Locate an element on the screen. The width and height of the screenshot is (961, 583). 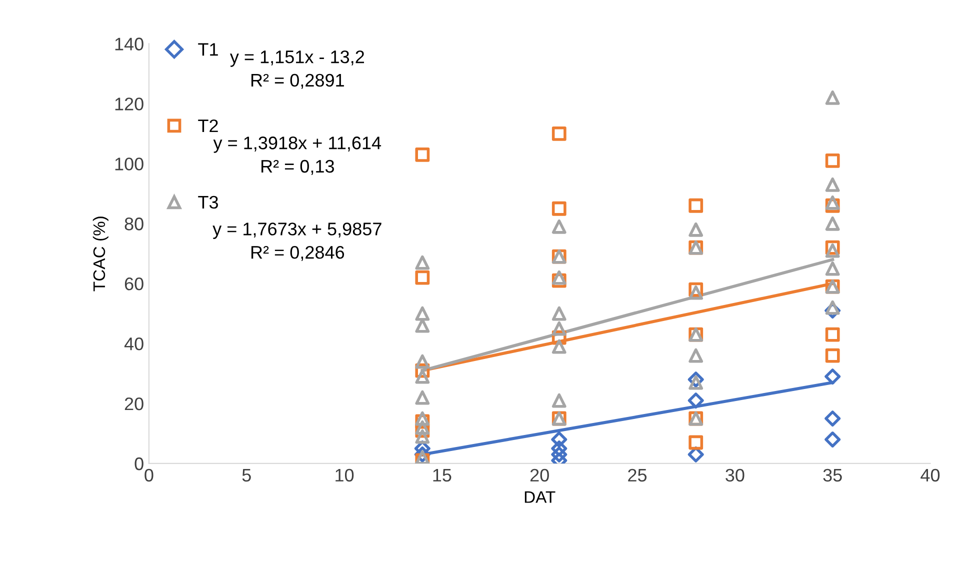
legend-label: T3 is located at coordinates (208, 202).